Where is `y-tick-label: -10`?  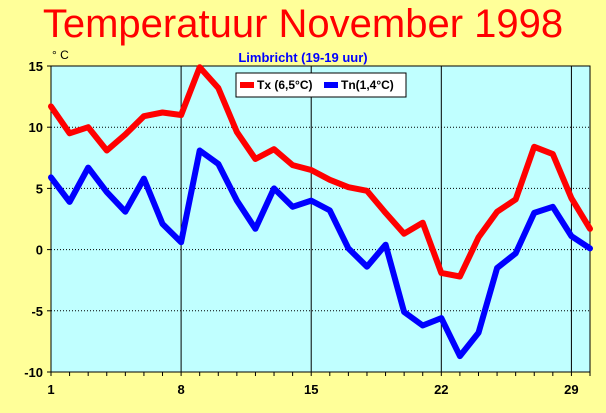 y-tick-label: -10 is located at coordinates (33, 372).